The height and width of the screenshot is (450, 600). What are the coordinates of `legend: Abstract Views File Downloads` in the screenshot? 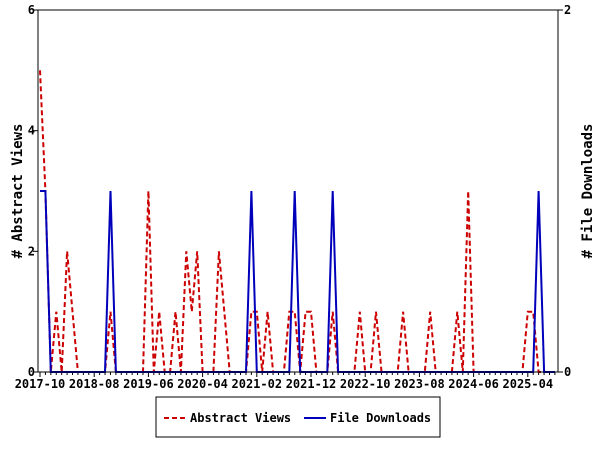 It's located at (298, 417).